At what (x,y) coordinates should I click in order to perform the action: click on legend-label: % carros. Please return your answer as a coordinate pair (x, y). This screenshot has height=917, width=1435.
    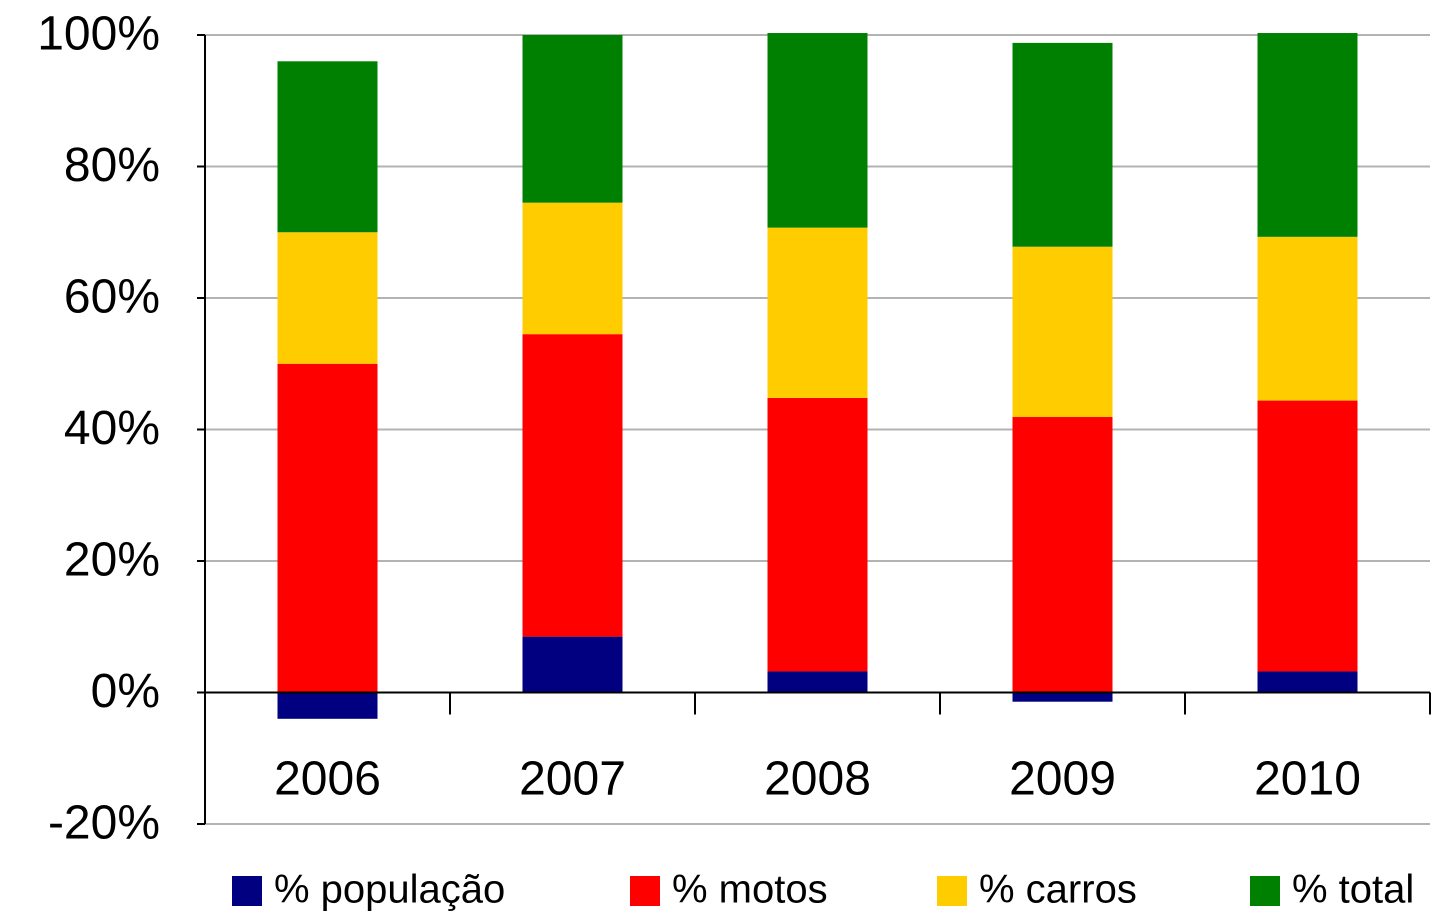
    Looking at the image, I should click on (1058, 890).